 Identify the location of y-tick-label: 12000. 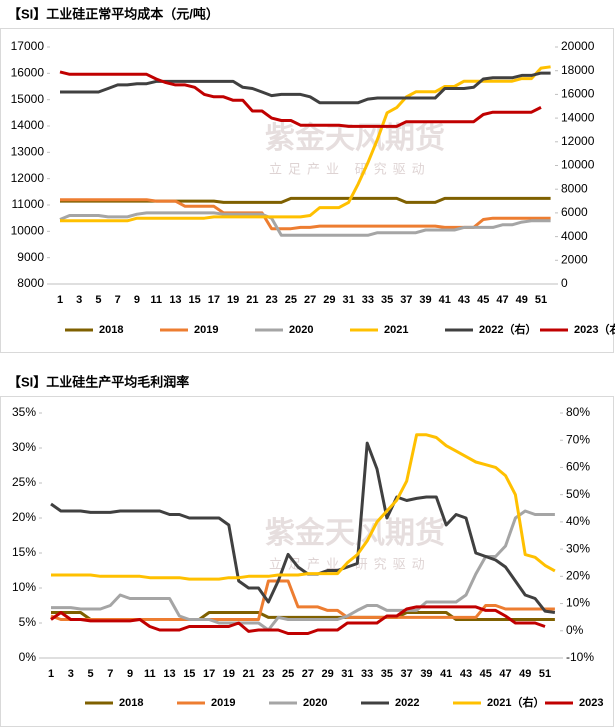
(28, 178).